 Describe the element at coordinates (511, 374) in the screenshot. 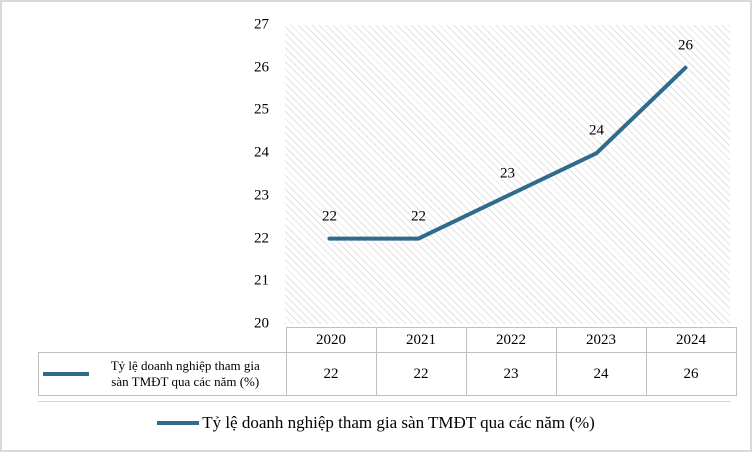

I see `data-table-value-cell: 23` at that location.